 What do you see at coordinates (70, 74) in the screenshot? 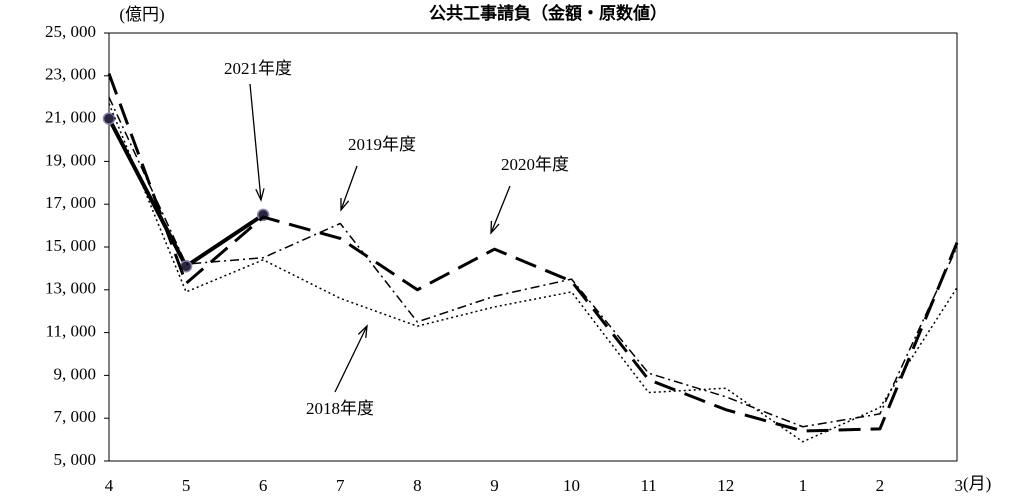
I see `y-tick-label: 23, 000` at bounding box center [70, 74].